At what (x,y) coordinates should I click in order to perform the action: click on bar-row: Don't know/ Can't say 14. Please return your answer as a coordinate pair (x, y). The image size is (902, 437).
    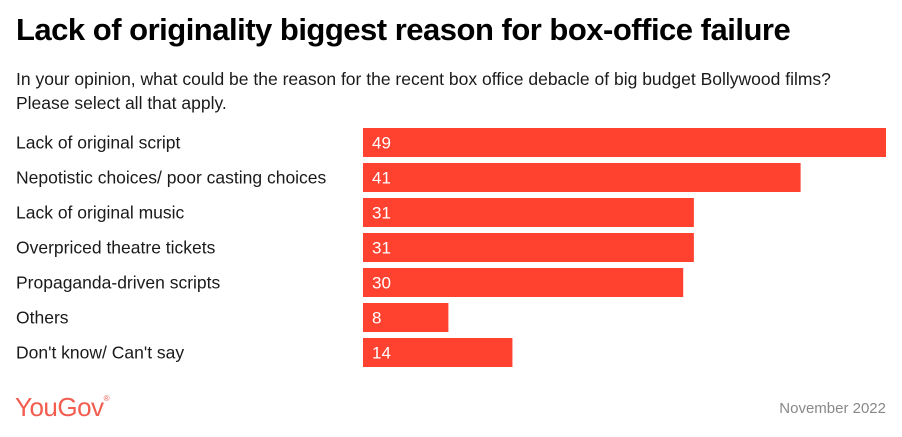
    Looking at the image, I should click on (264, 352).